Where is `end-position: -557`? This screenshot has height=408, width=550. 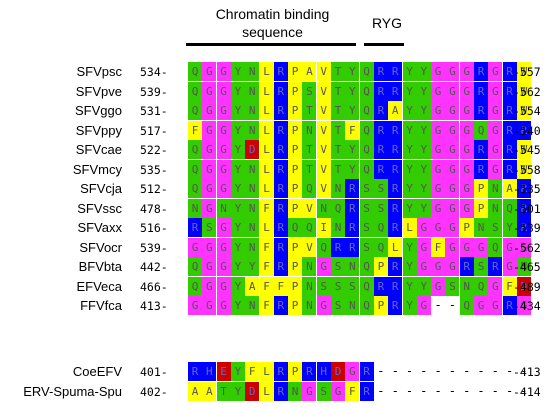 end-position: -557 is located at coordinates (527, 72).